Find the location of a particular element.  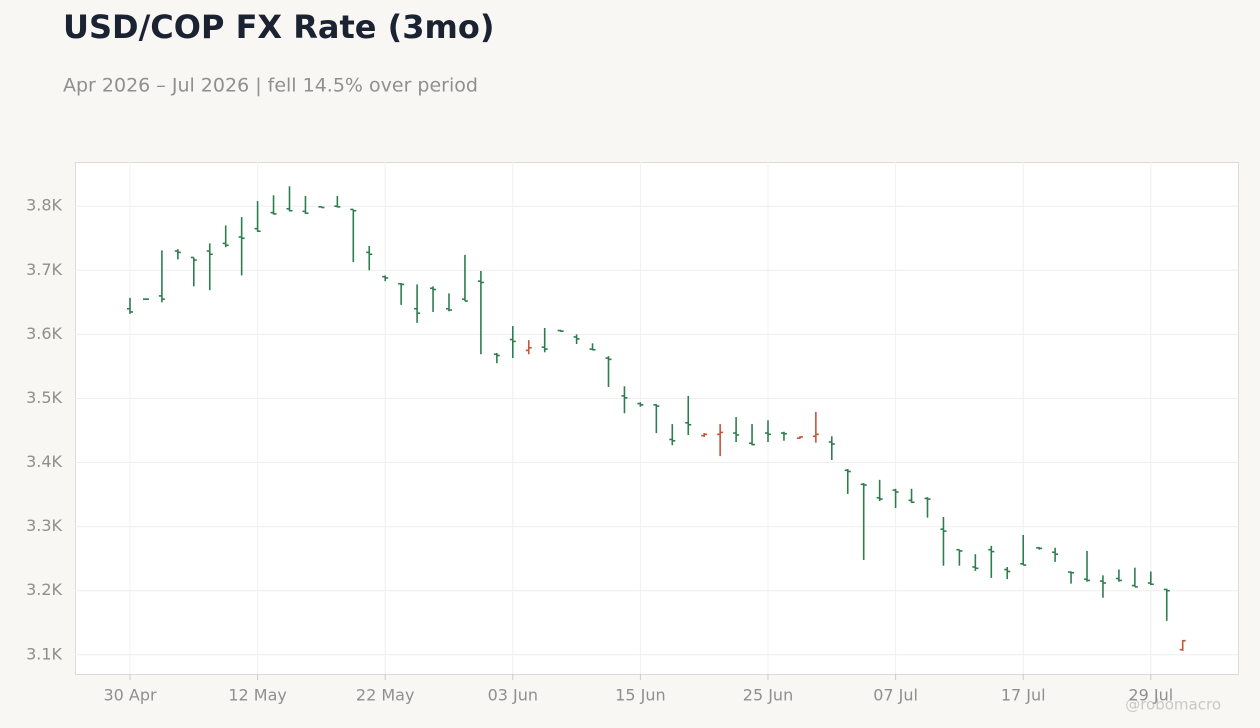

watermark: @robomacro is located at coordinates (1173, 705).